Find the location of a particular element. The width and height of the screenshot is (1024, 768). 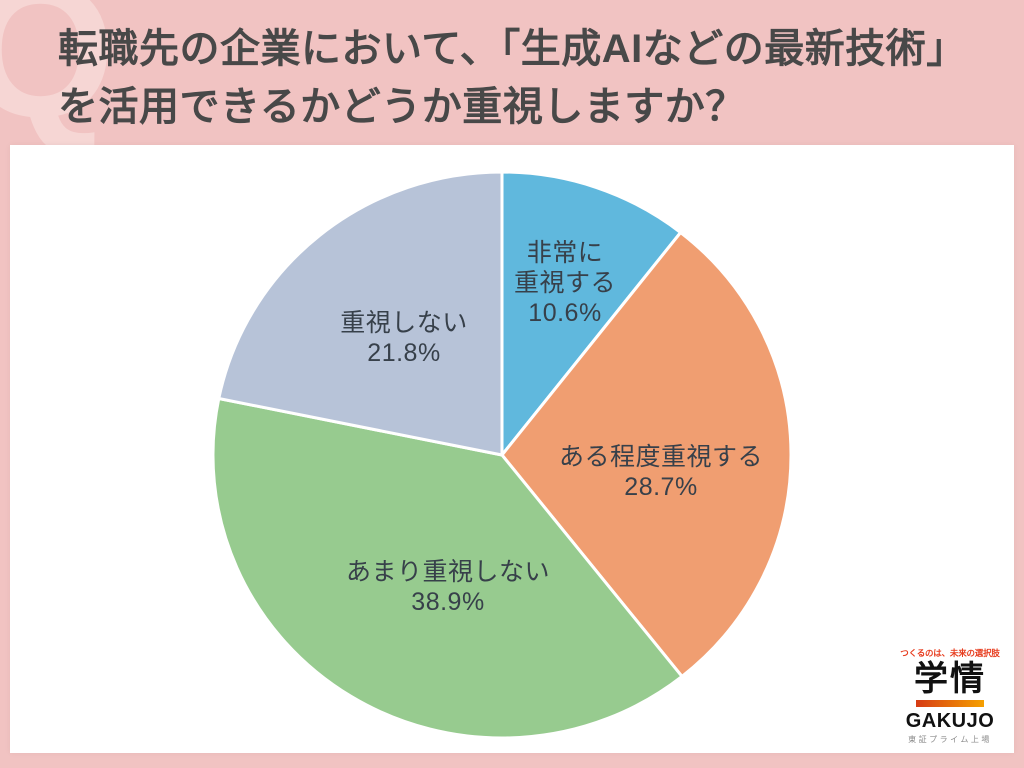

pie-label-text: ある程度重視する is located at coordinates (661, 457).